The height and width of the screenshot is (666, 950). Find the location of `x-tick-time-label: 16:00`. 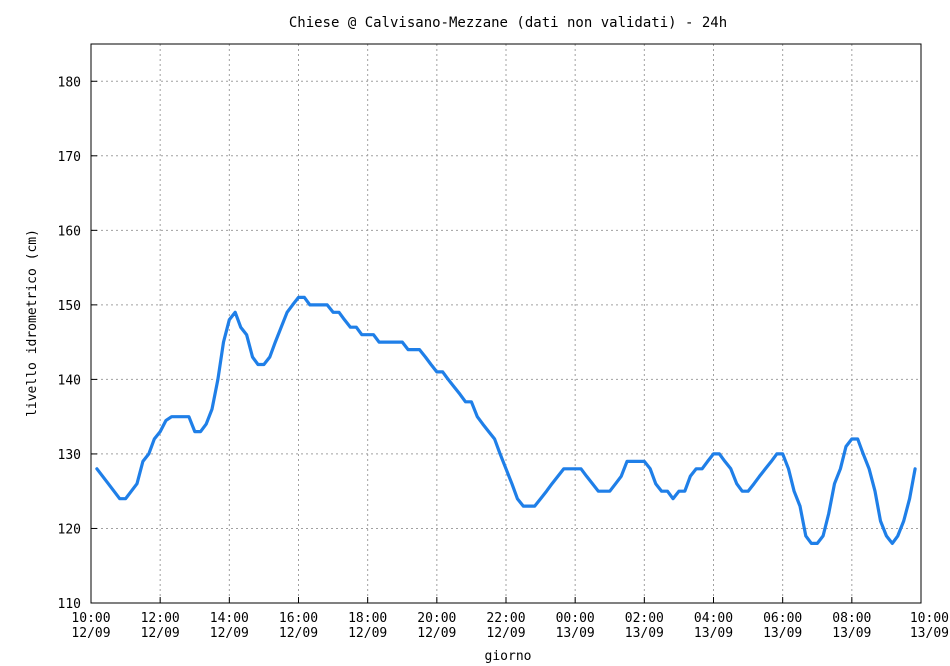

x-tick-time-label: 16:00 is located at coordinates (298, 618).